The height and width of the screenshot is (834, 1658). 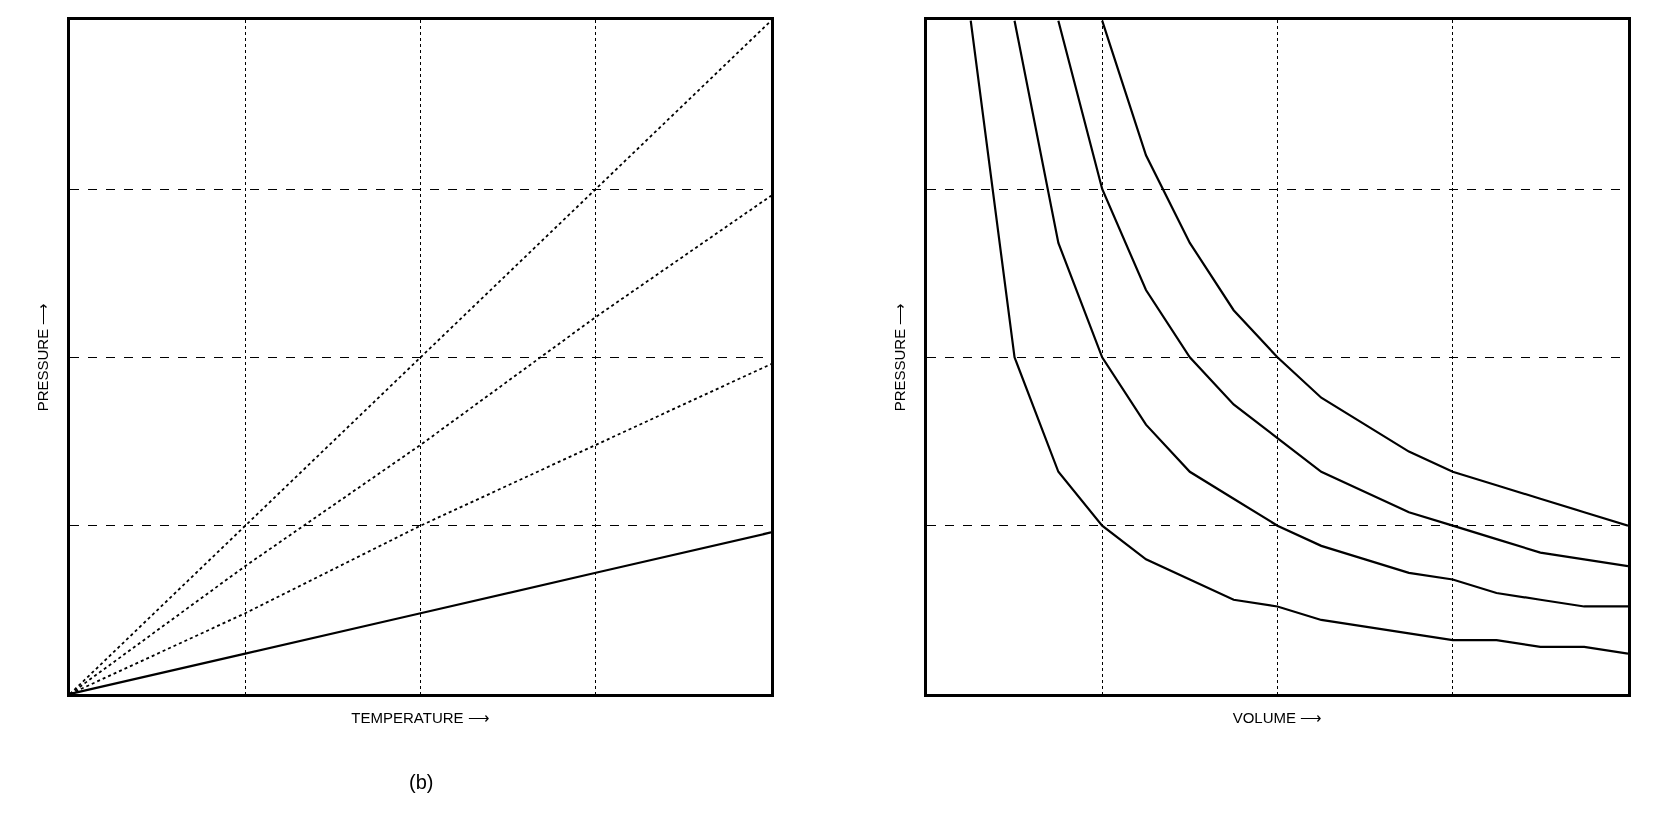 I want to click on x-axis-title: TEMPERATURE ⟶, so click(x=420, y=718).